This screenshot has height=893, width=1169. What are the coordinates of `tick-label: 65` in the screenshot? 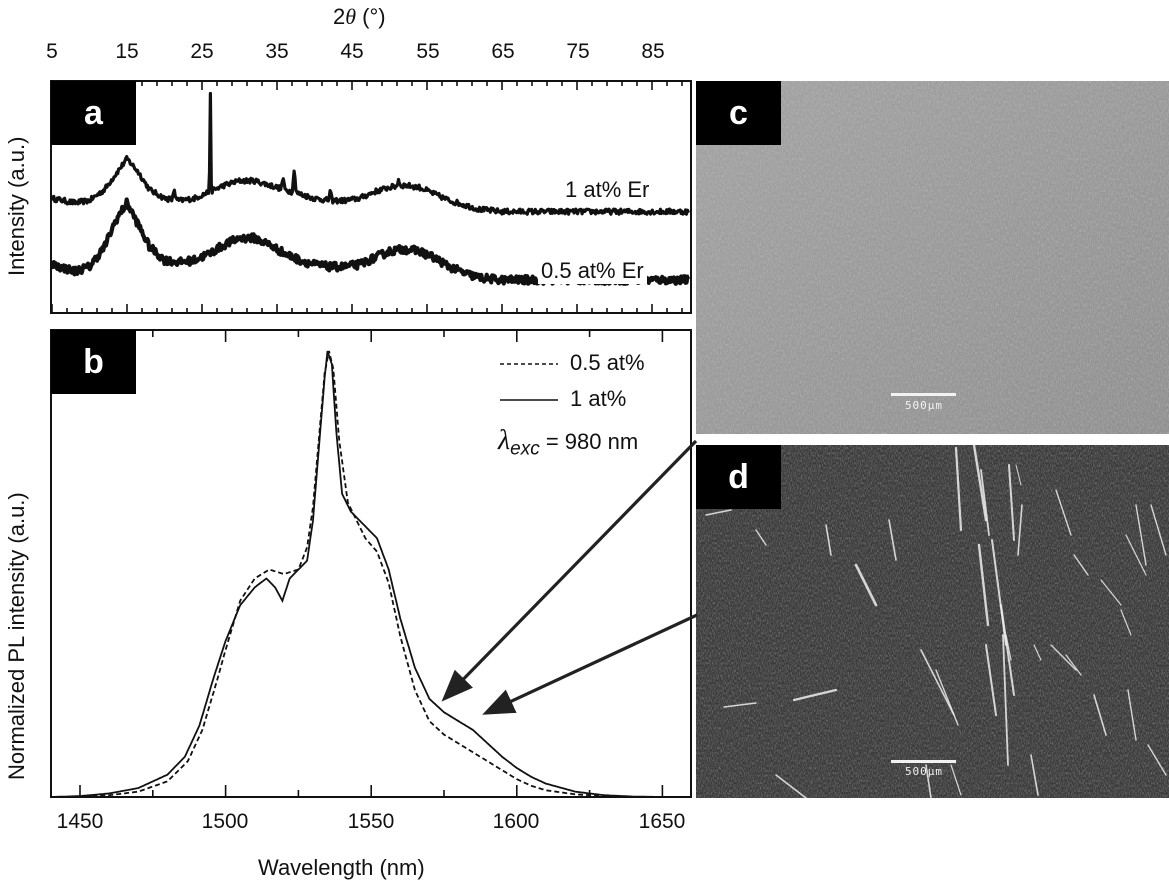 It's located at (503, 51).